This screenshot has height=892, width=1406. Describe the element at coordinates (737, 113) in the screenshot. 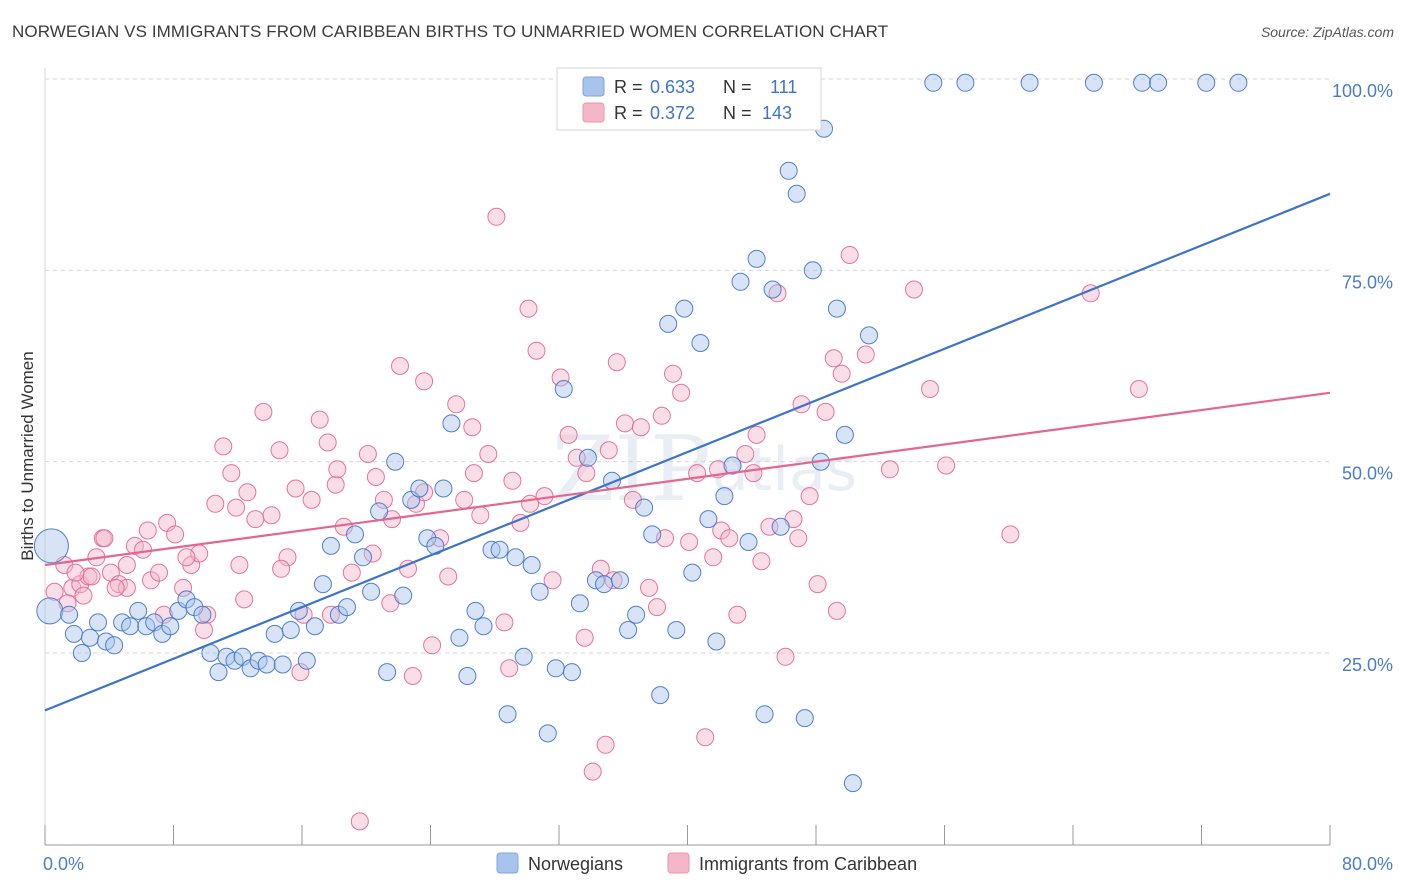

I see `legend-n-label-2: N =` at that location.